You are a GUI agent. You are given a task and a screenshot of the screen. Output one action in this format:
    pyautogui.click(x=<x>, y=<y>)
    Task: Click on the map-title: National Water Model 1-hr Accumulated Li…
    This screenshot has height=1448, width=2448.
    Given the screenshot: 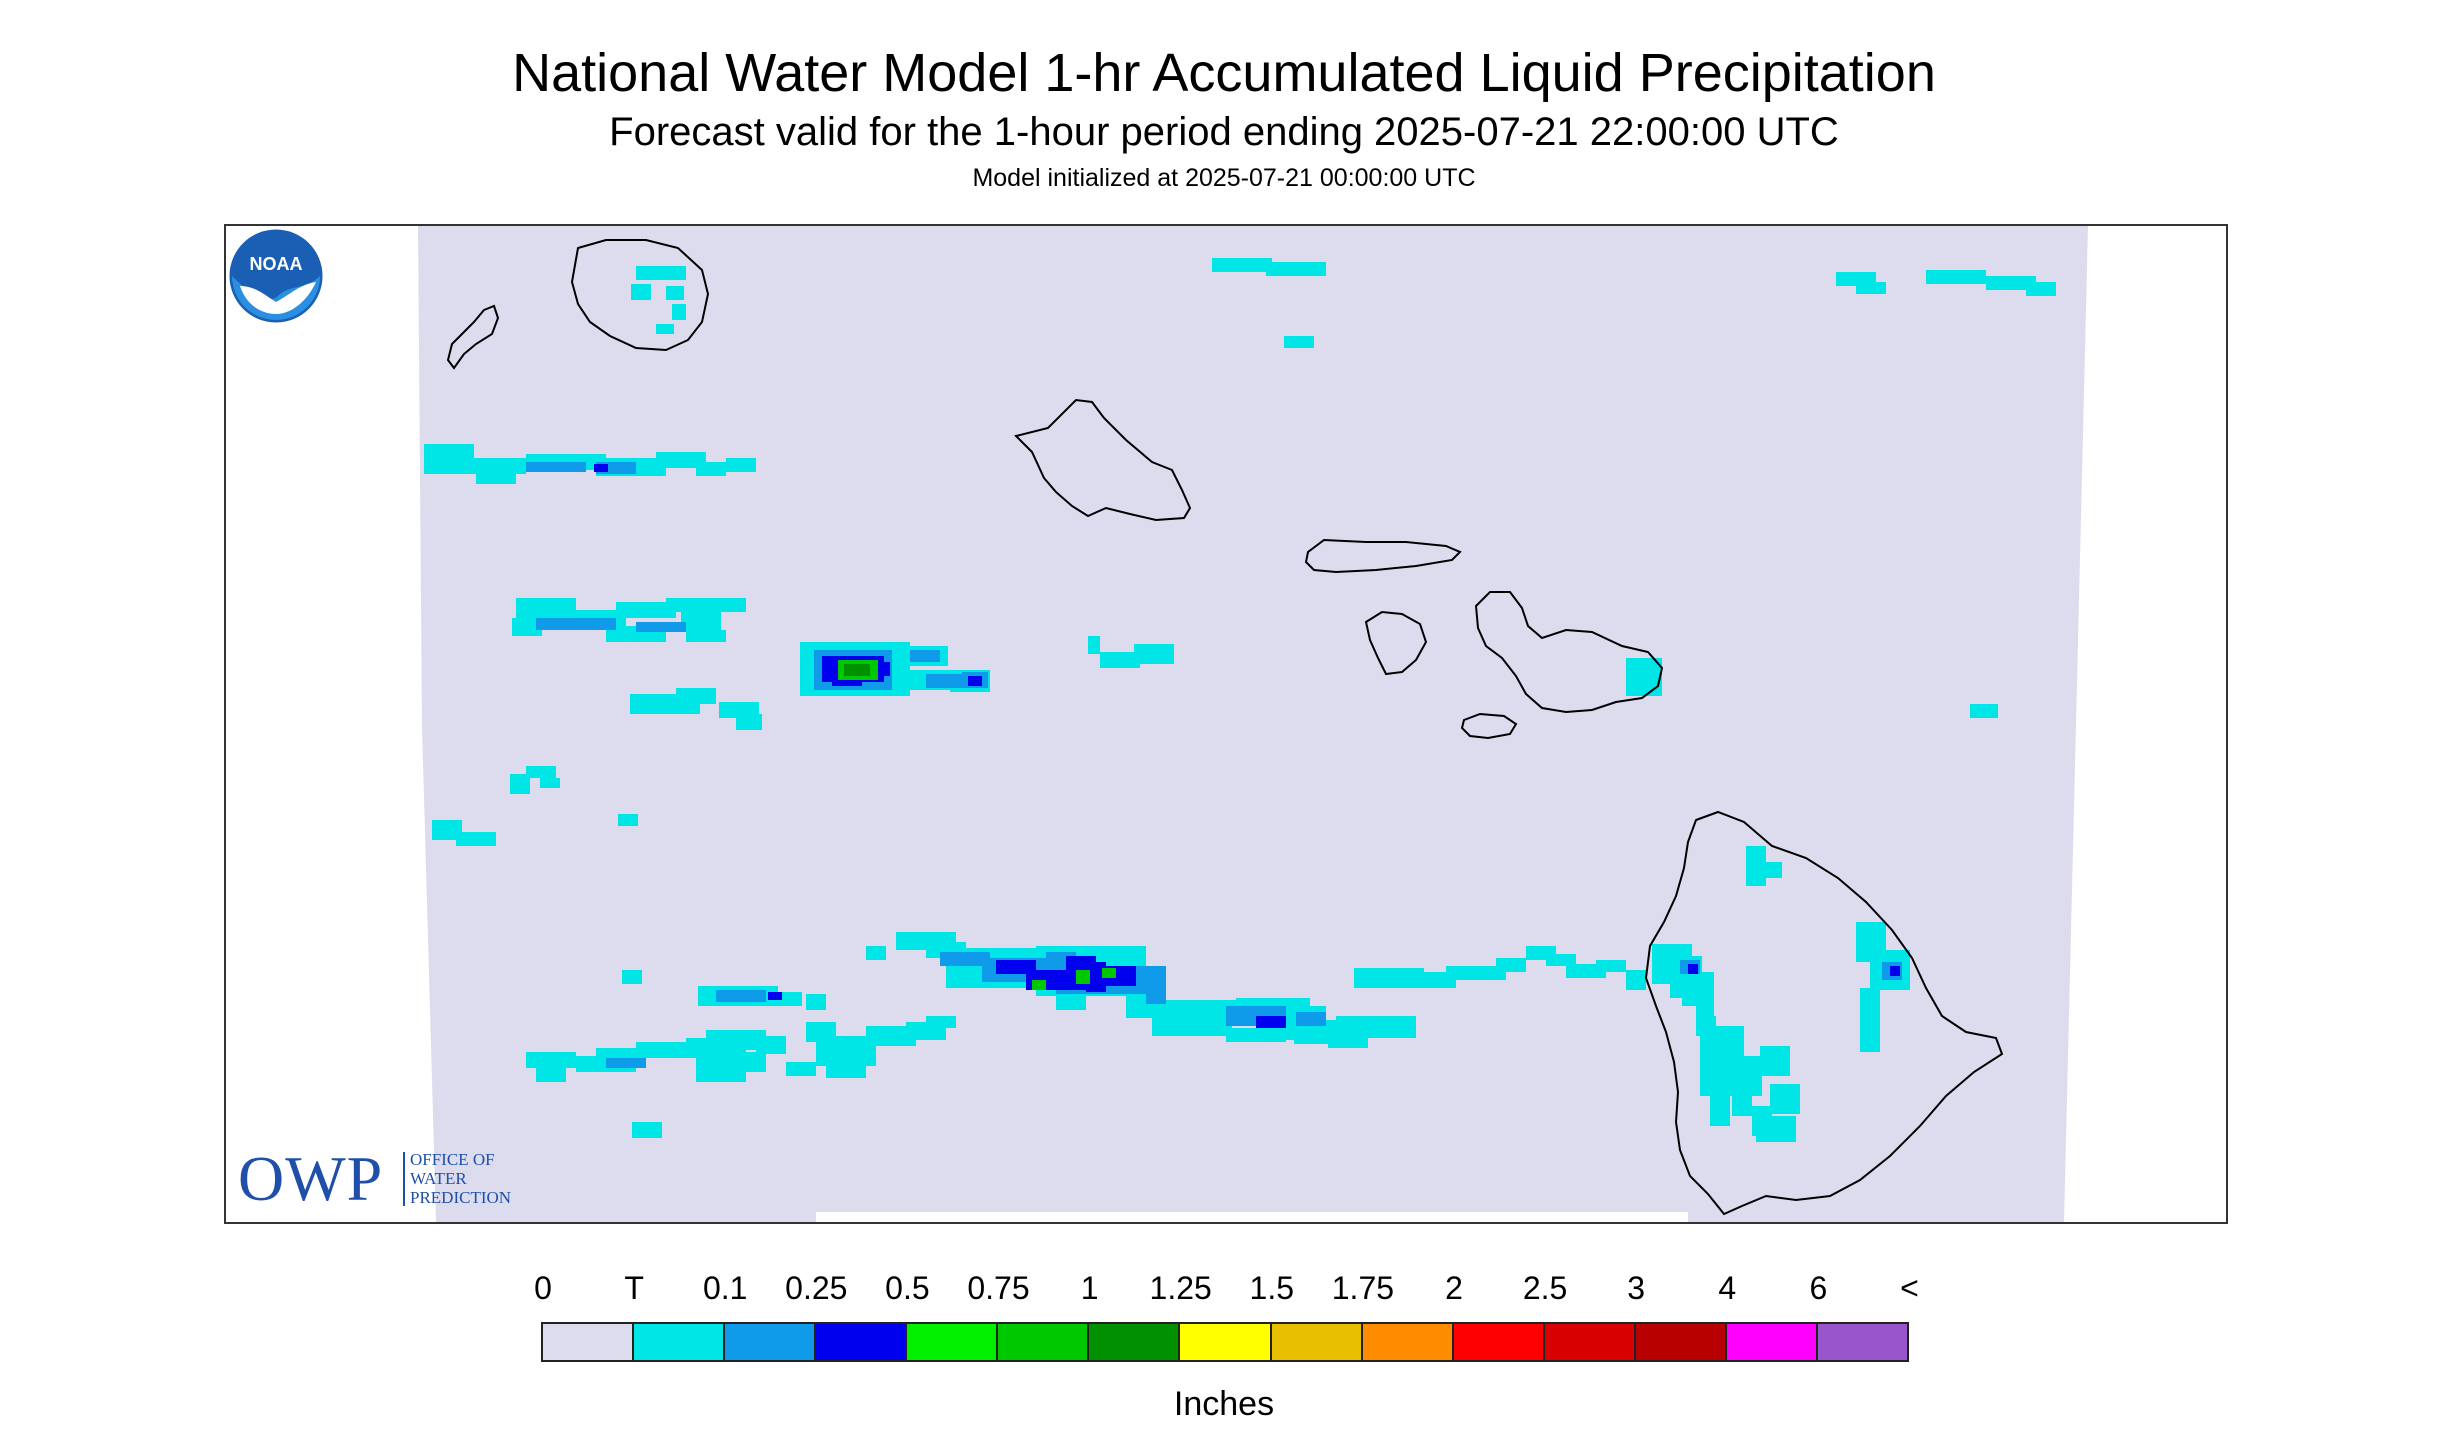 What is the action you would take?
    pyautogui.click(x=1224, y=73)
    